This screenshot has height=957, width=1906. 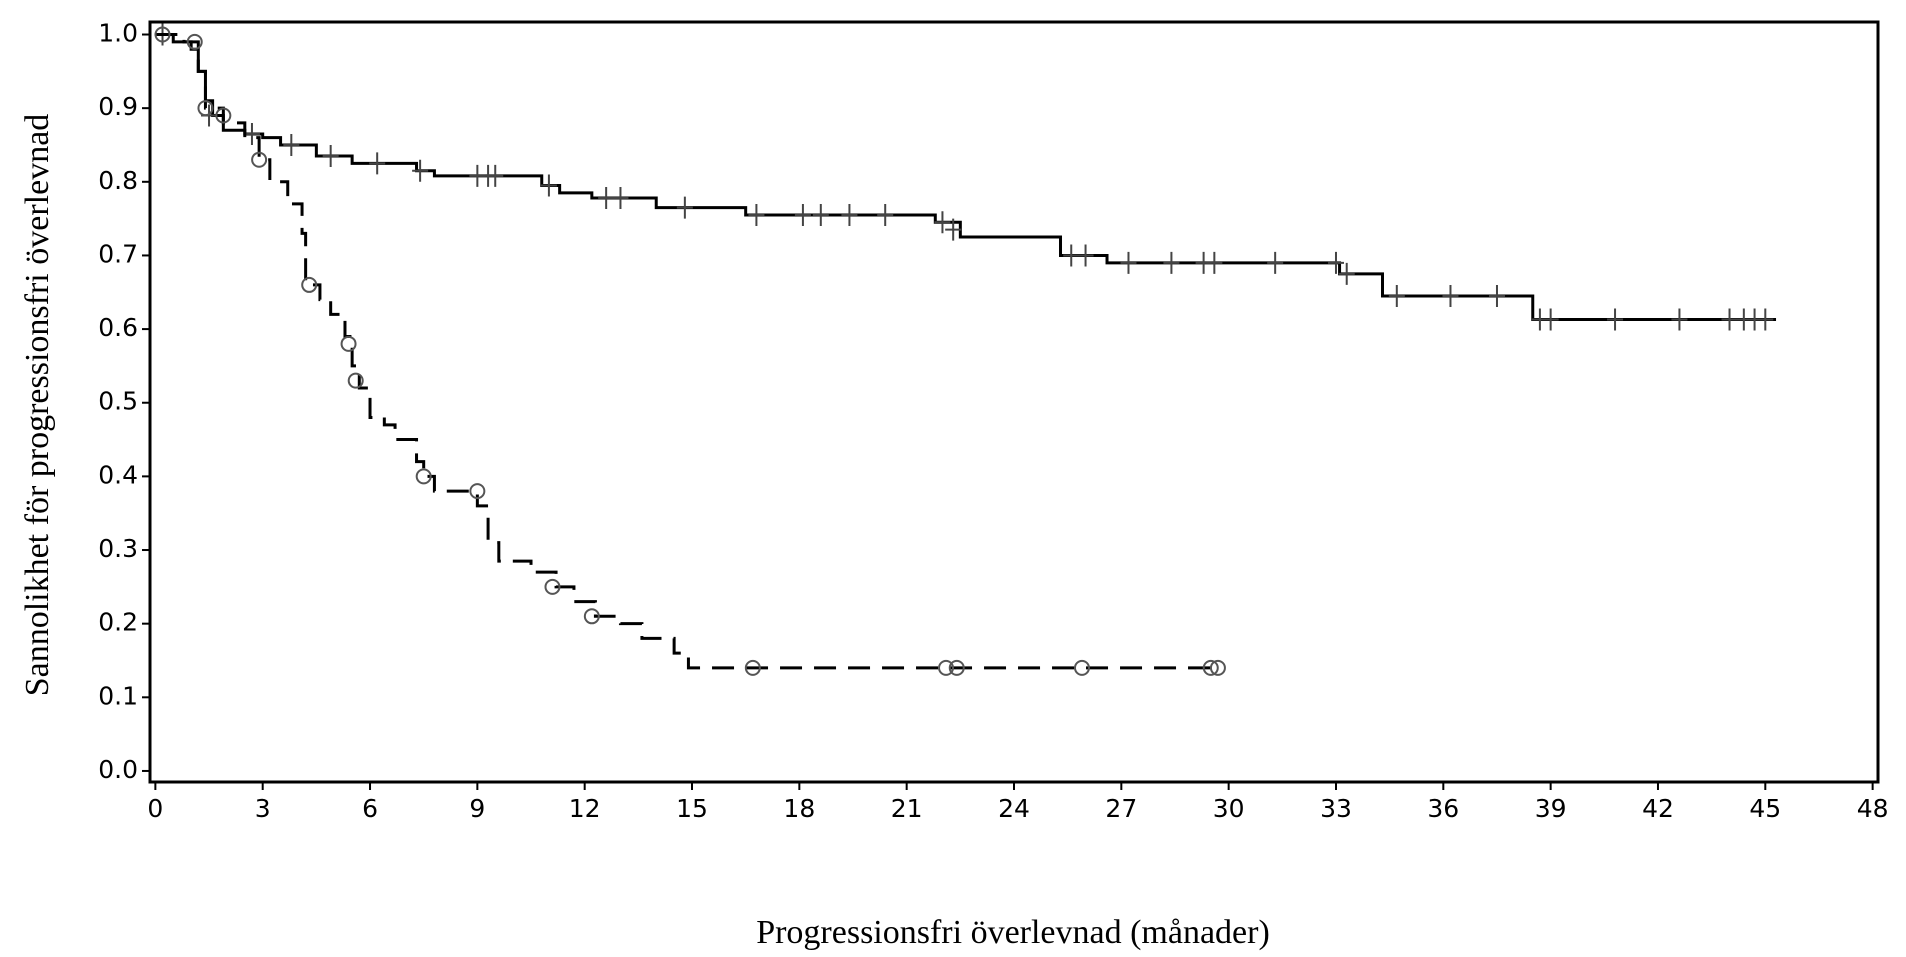 What do you see at coordinates (1229, 808) in the screenshot?
I see `x-tick-label: 30` at bounding box center [1229, 808].